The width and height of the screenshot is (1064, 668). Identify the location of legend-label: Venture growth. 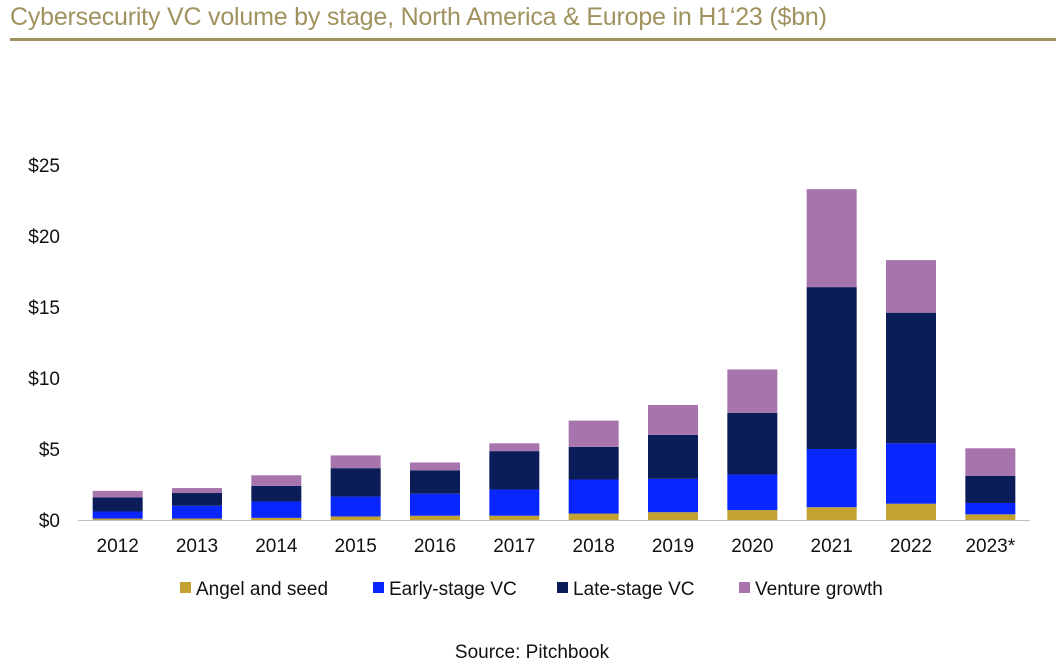
(819, 589).